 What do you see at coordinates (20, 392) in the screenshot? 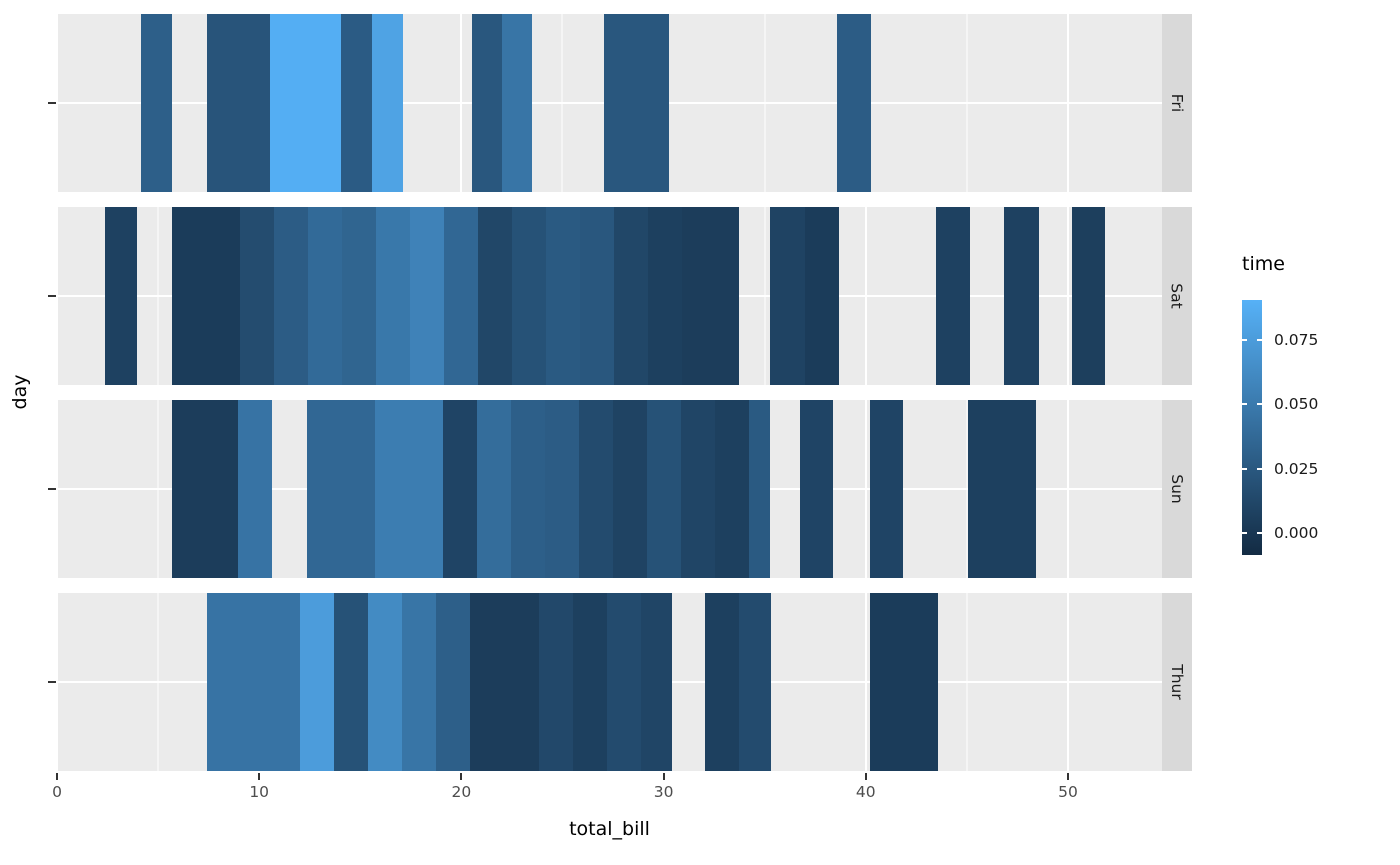
I see `y-axis-title: day` at bounding box center [20, 392].